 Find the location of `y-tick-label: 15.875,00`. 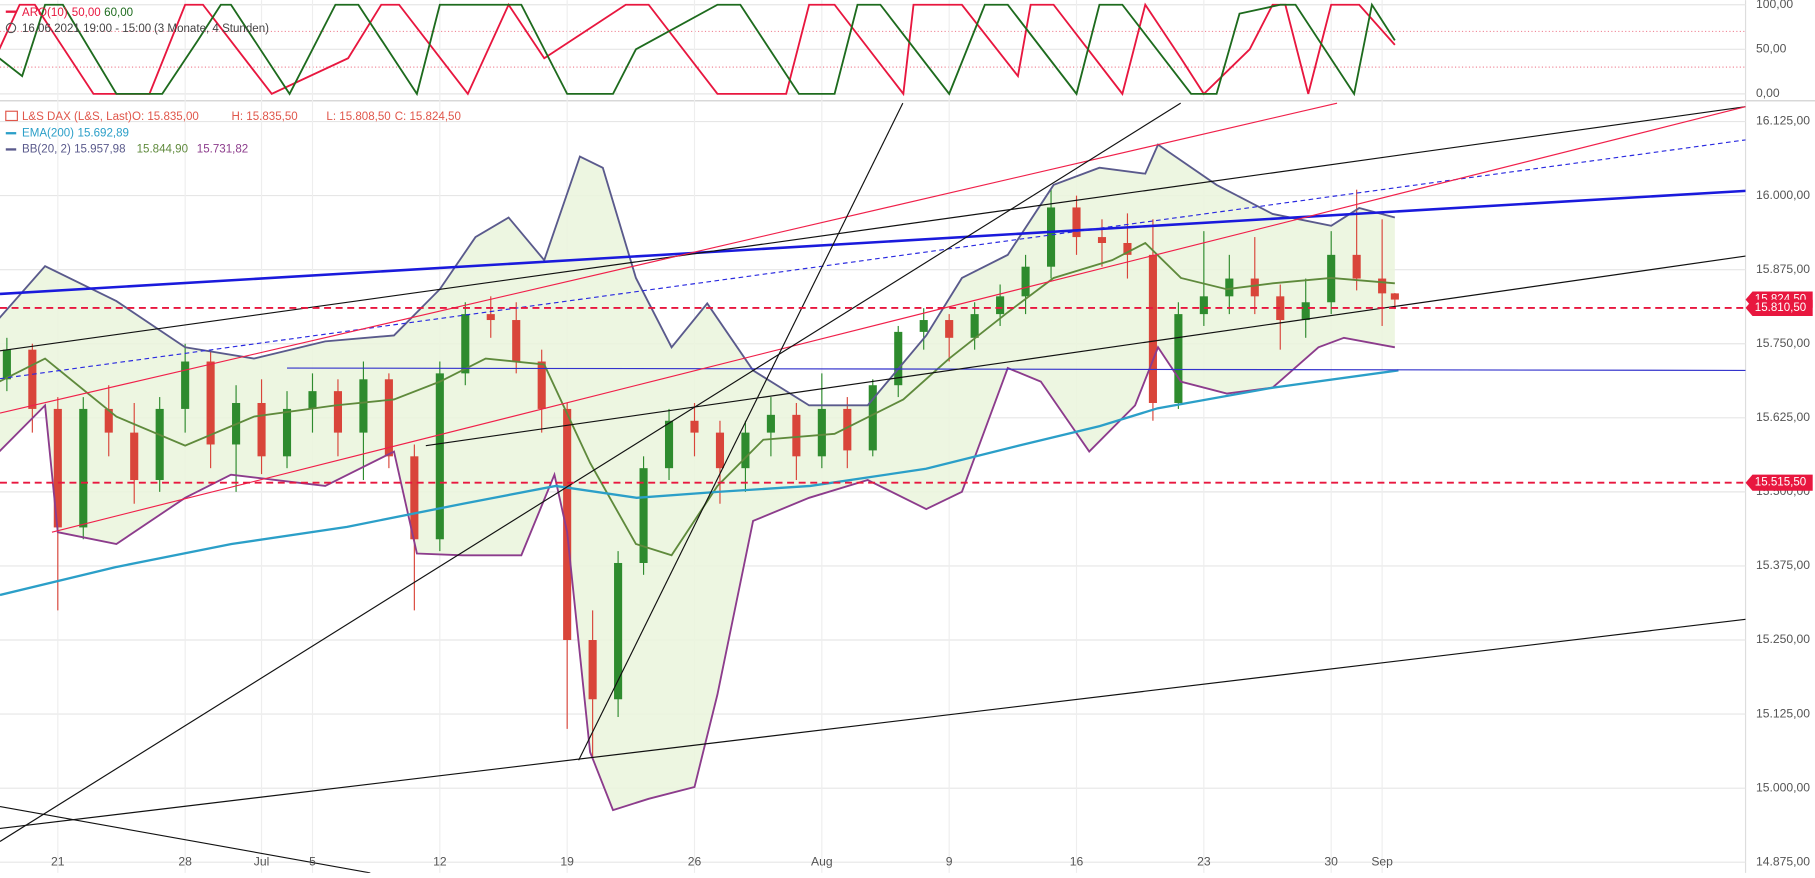

y-tick-label: 15.875,00 is located at coordinates (1783, 269).